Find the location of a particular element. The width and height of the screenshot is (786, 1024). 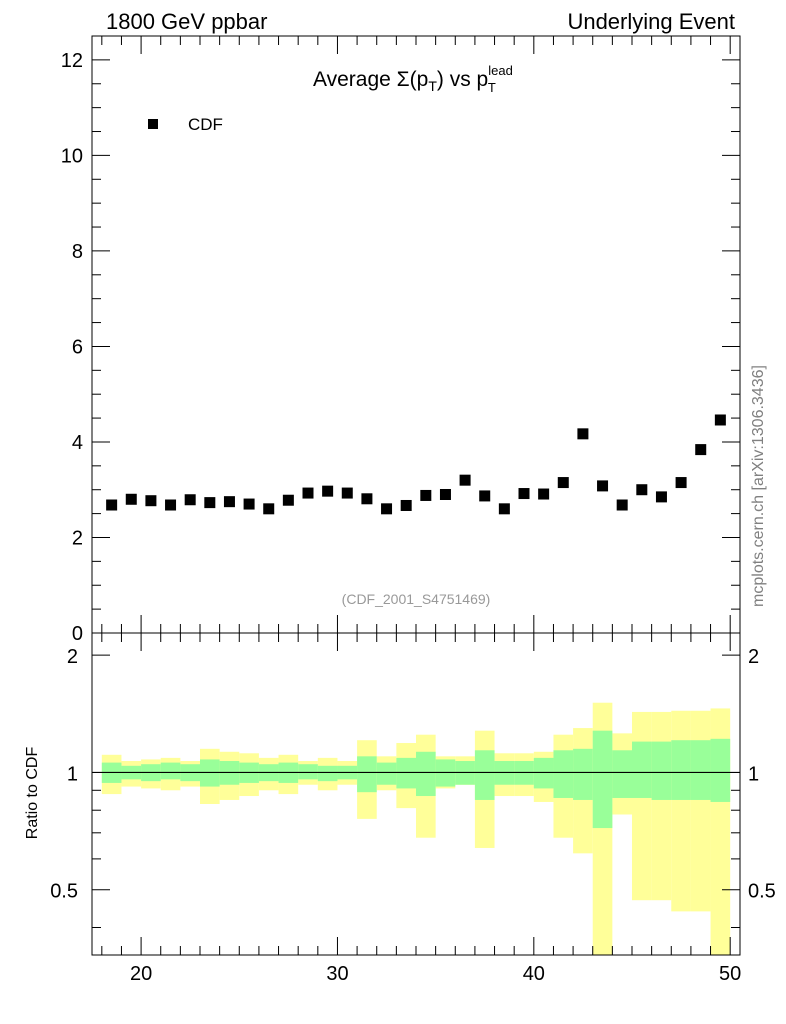

lower-y-tick-label-right: 0.5 is located at coordinates (762, 892).